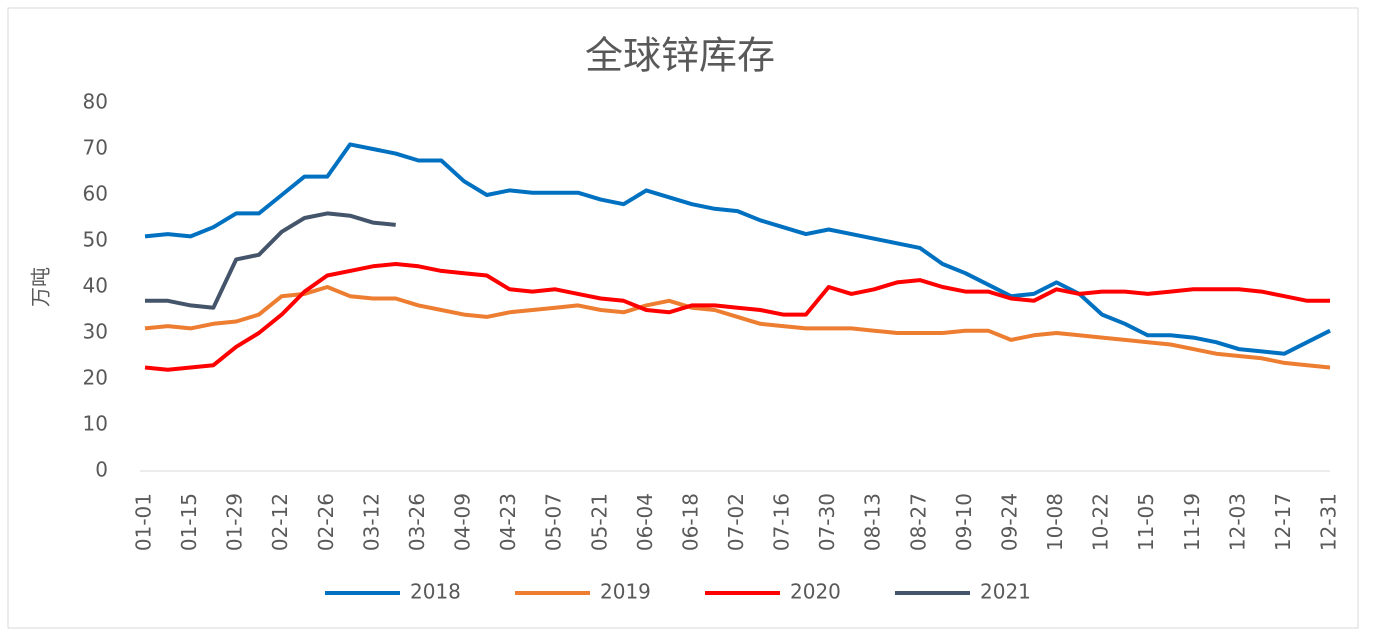  Describe the element at coordinates (235, 522) in the screenshot. I see `x-tick-label: 01-29` at that location.